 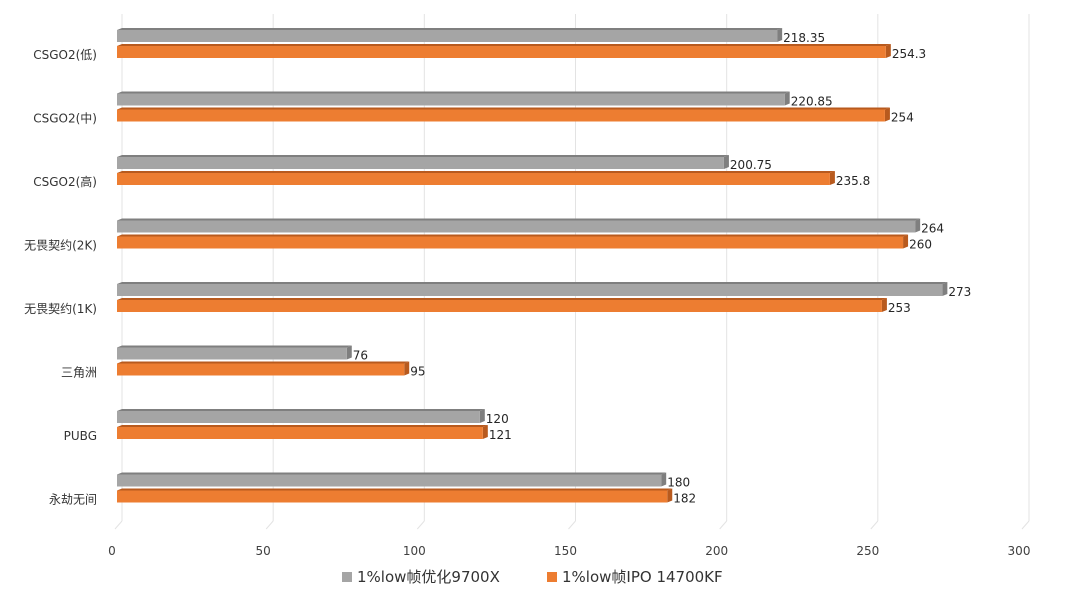 What do you see at coordinates (684, 499) in the screenshot?
I see `data-label: 182` at bounding box center [684, 499].